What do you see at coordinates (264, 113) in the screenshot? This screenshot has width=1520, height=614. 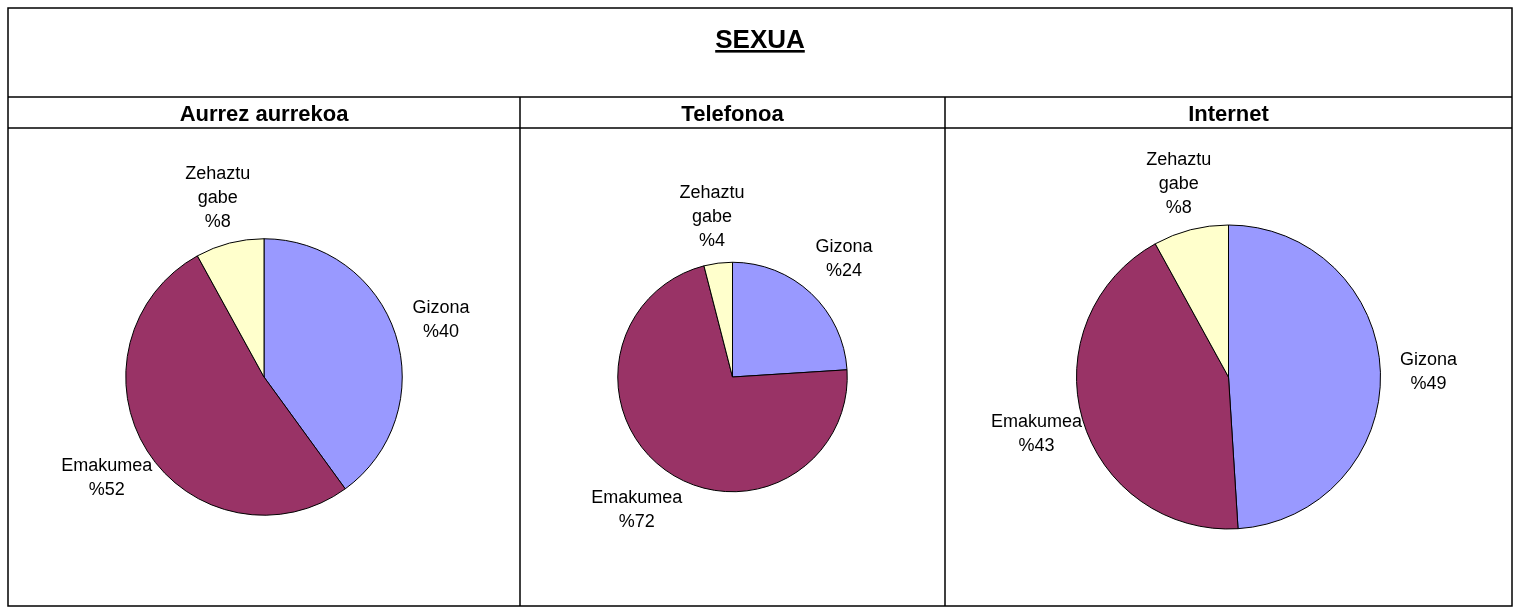 I see `chart-title: Aurrez aurrekoa` at bounding box center [264, 113].